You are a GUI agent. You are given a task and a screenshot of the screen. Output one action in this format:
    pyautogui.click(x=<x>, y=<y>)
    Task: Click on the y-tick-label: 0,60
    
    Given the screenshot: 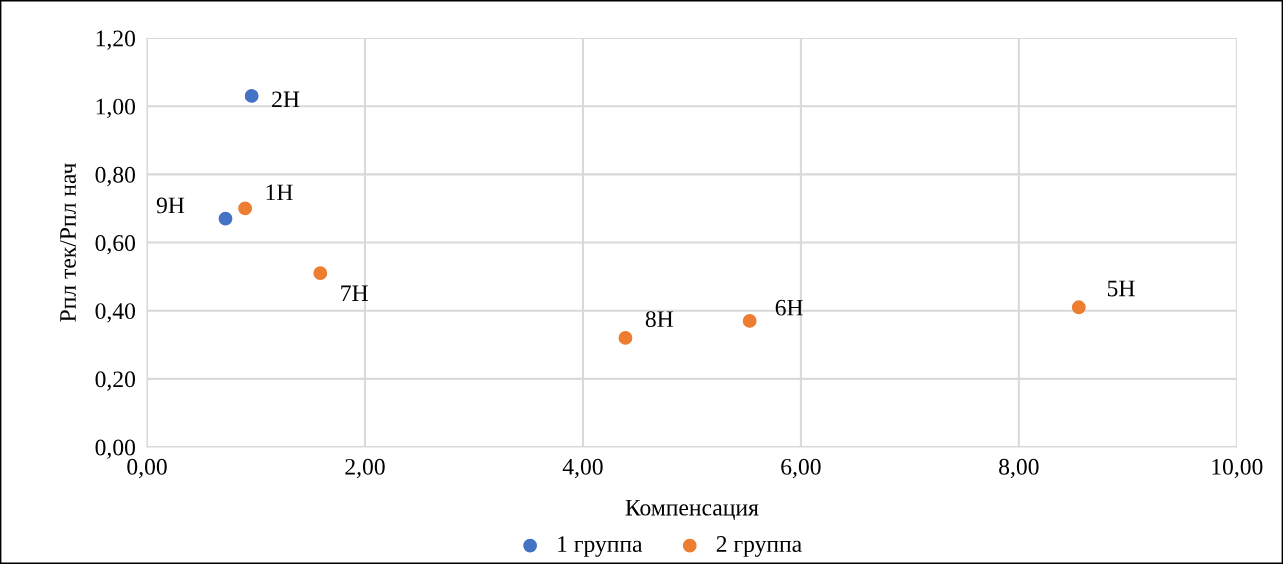 What is the action you would take?
    pyautogui.click(x=115, y=245)
    